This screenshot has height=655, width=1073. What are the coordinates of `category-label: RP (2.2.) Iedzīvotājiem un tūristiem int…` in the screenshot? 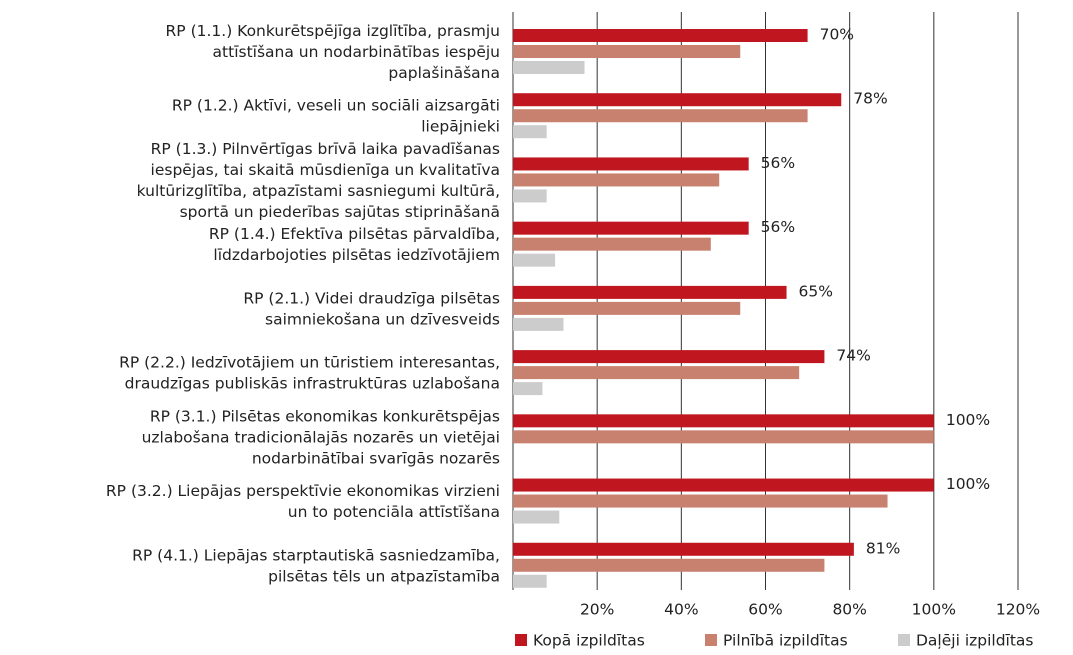 It's located at (309, 372).